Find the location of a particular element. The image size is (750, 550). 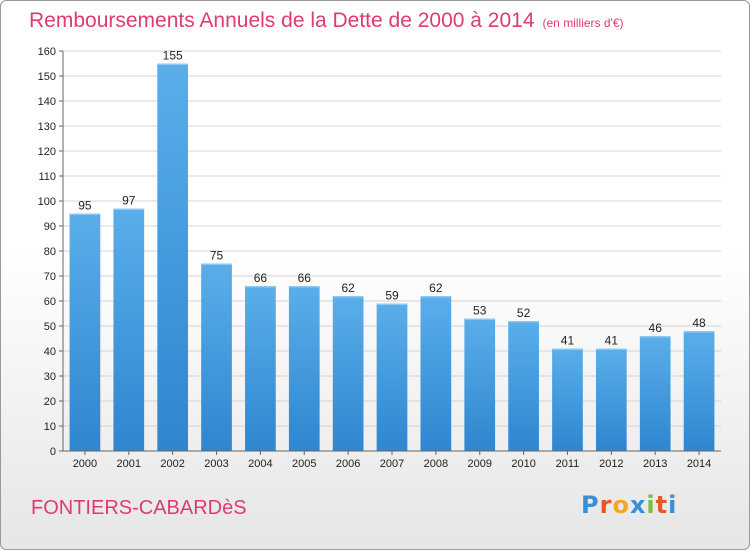

proxiti-logo: Proxiti is located at coordinates (629, 505).